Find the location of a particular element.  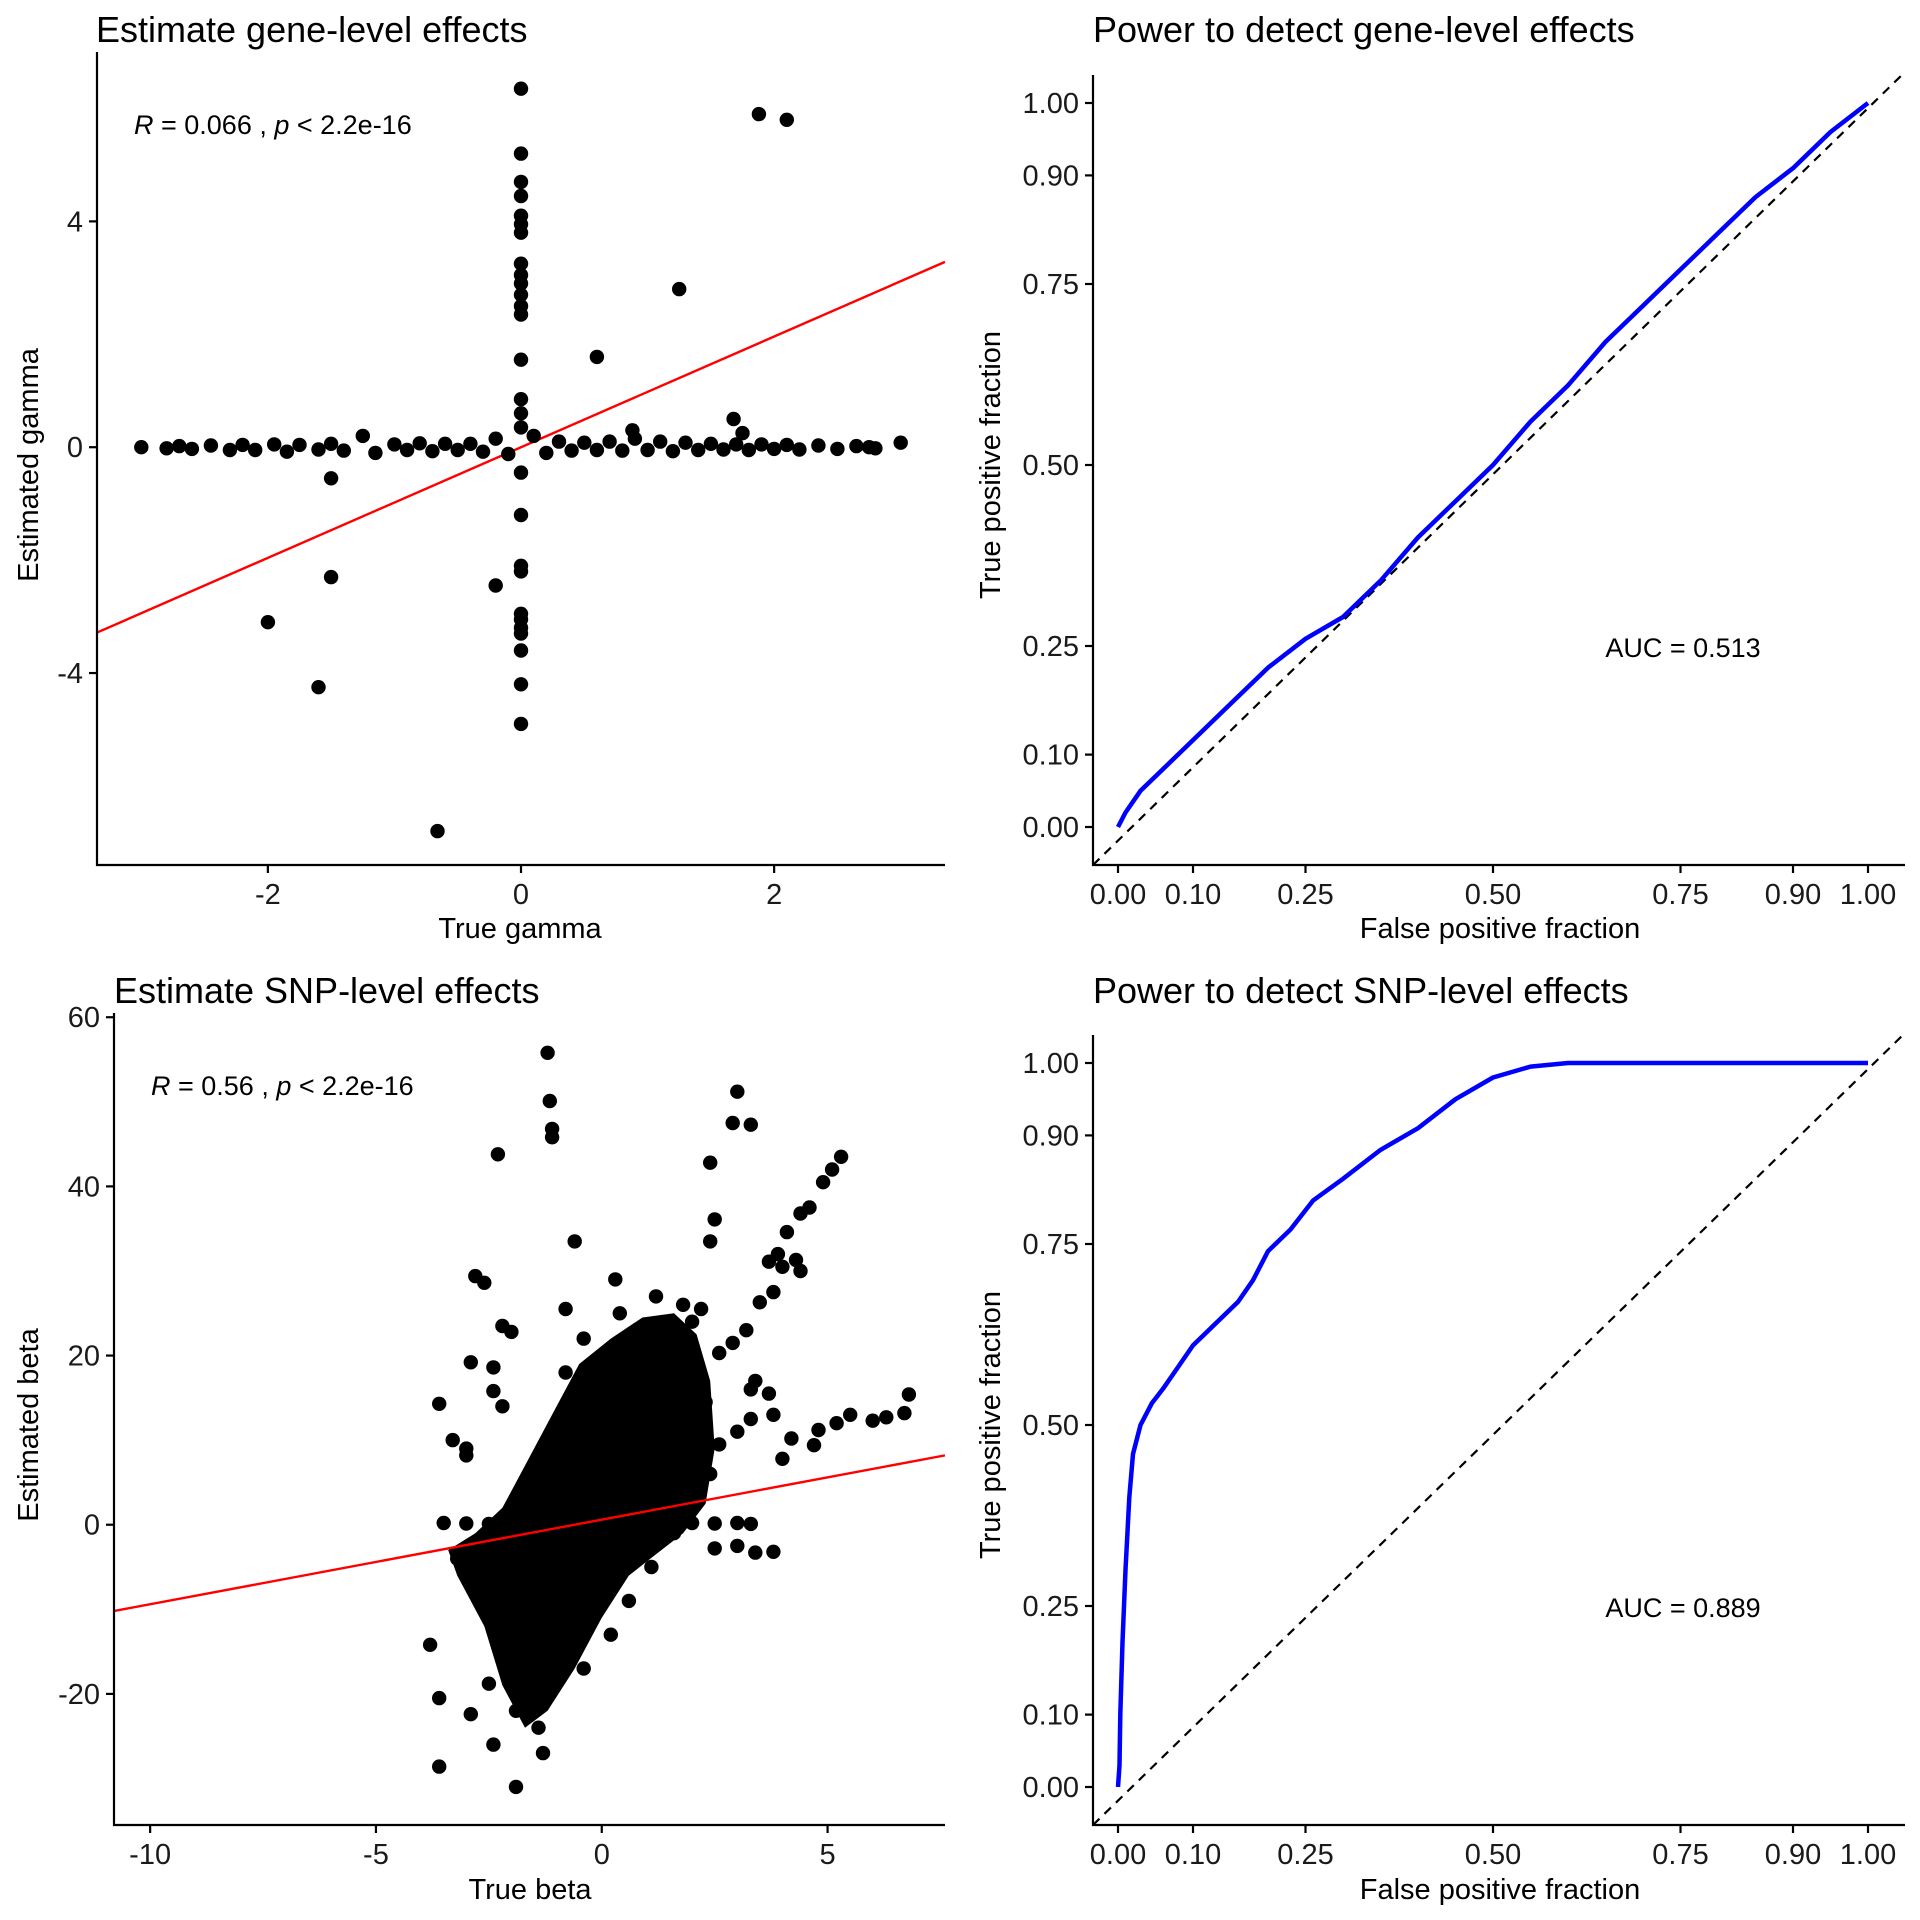

y-axis-title: True positive fraction is located at coordinates (991, 465).